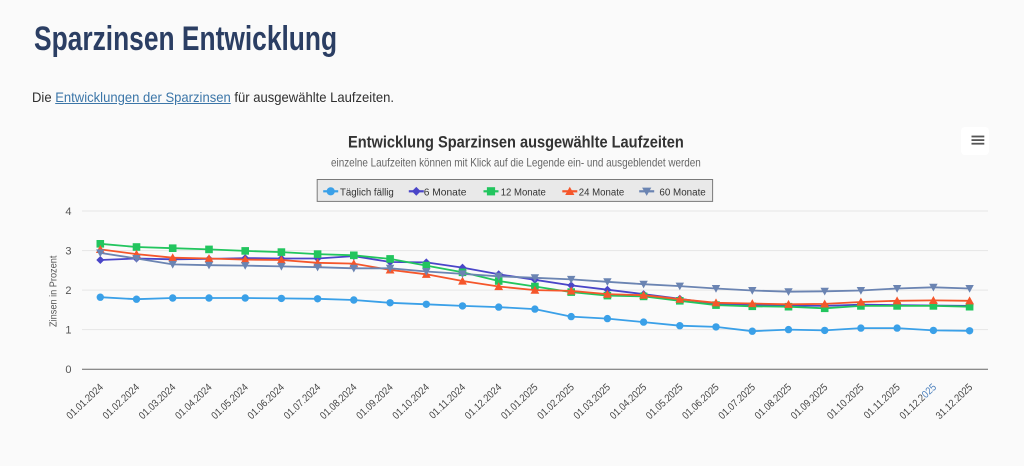 This screenshot has width=1024, height=466. Describe the element at coordinates (556, 402) in the screenshot. I see `svg-text: 01.02.2025` at that location.